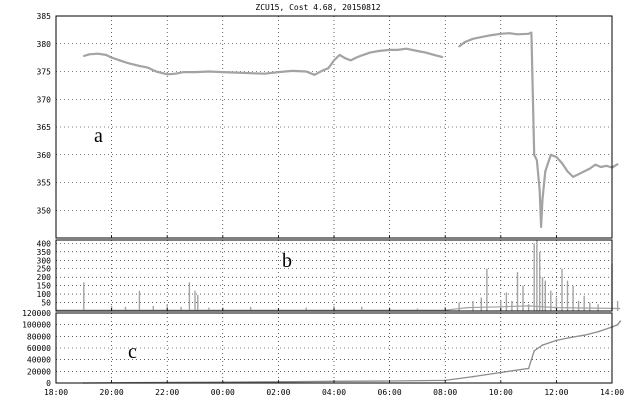 Image resolution: width=636 pixels, height=406 pixels. Describe the element at coordinates (44, 294) in the screenshot. I see `y-tick-label: 100` at that location.